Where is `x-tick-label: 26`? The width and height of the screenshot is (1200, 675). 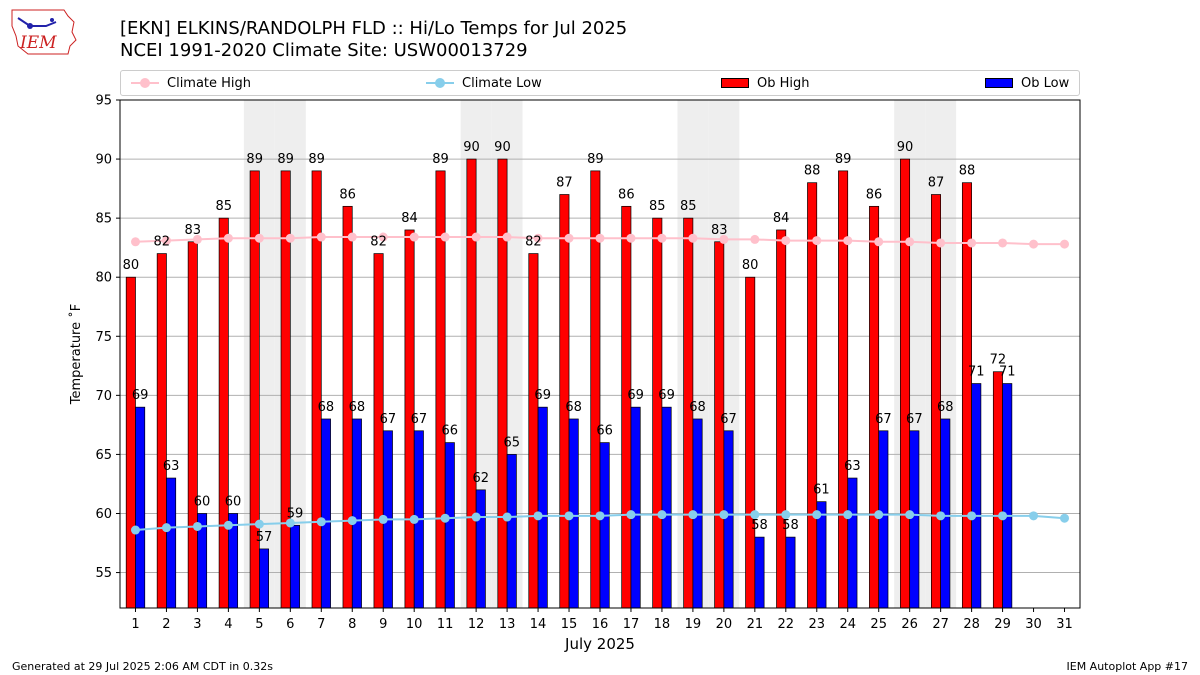 x-tick-label: 26 is located at coordinates (909, 624).